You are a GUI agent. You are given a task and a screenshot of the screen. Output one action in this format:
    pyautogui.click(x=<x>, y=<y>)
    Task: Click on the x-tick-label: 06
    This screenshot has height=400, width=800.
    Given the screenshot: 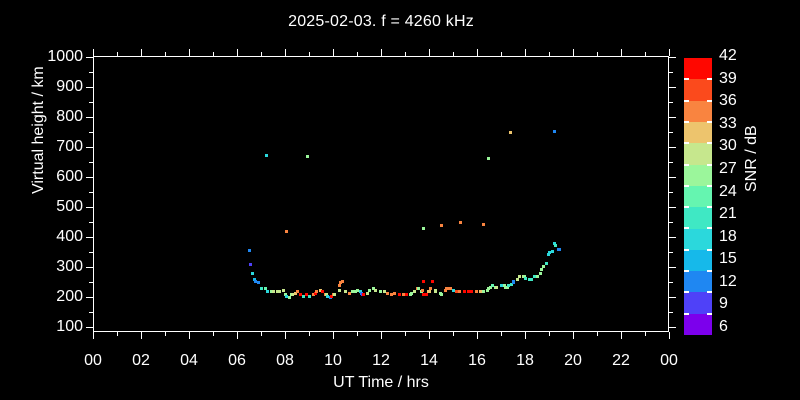 What is the action you would take?
    pyautogui.click(x=237, y=360)
    